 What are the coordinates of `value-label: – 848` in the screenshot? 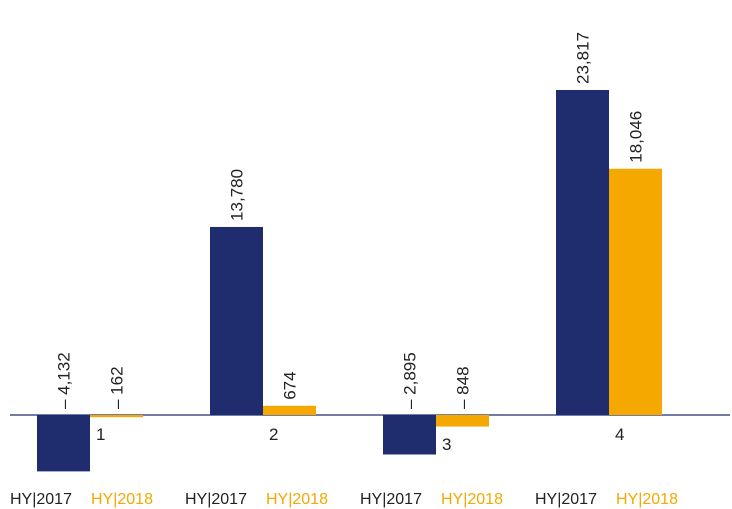 It's located at (463, 387).